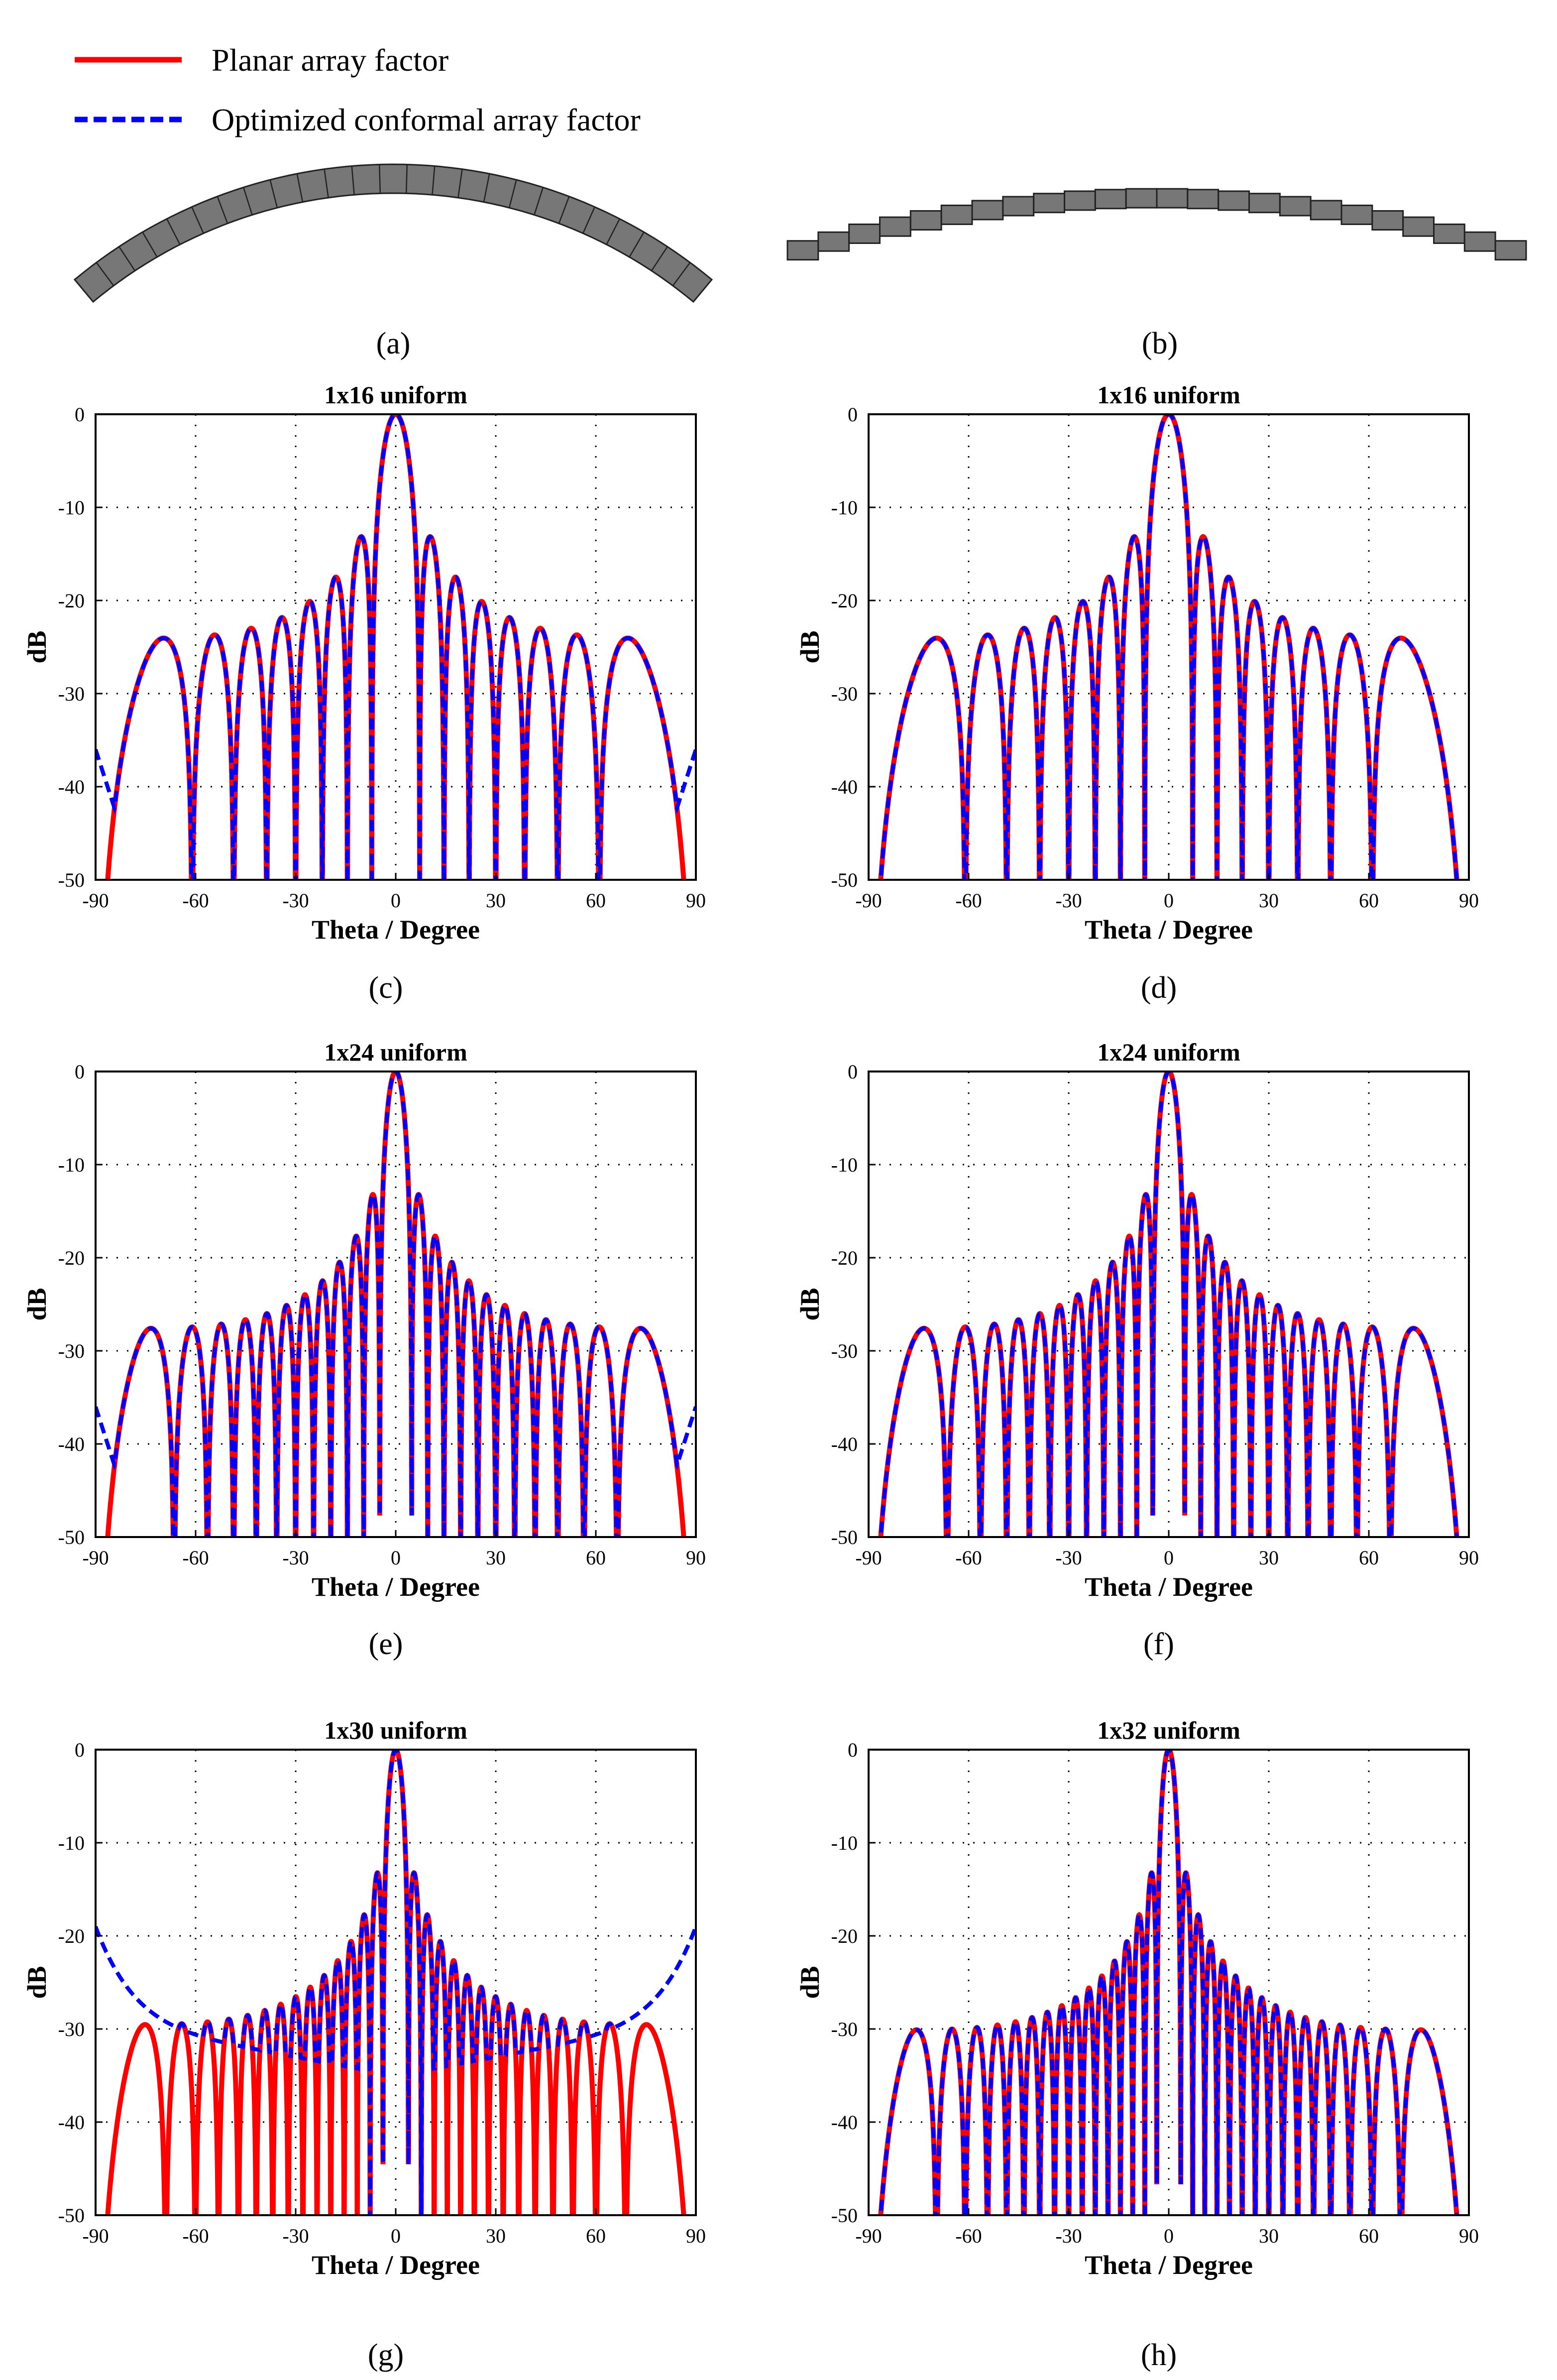 The height and width of the screenshot is (2380, 1557). Describe the element at coordinates (1160, 343) in the screenshot. I see `panel-label: (b)` at that location.